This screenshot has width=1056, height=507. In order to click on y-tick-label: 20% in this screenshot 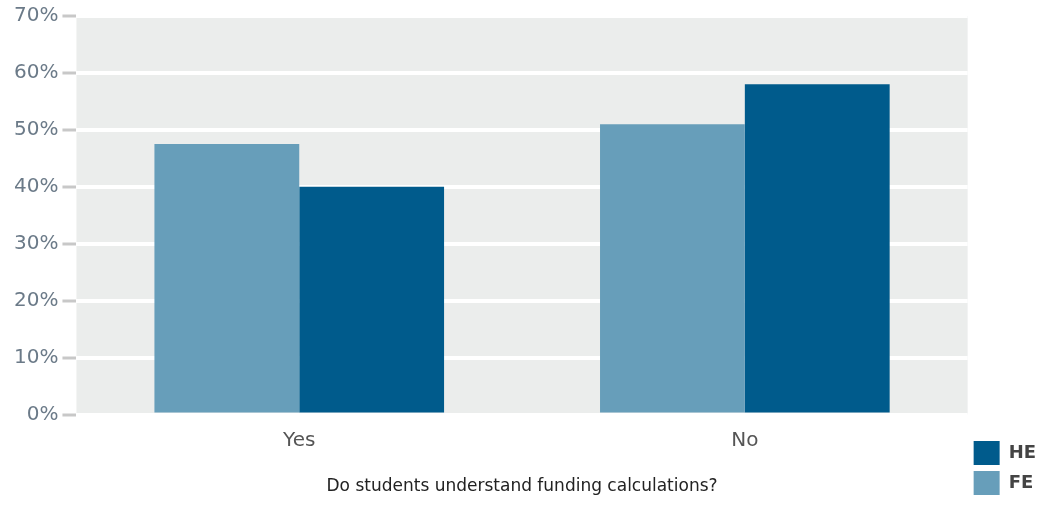, I will do `click(36, 298)`.